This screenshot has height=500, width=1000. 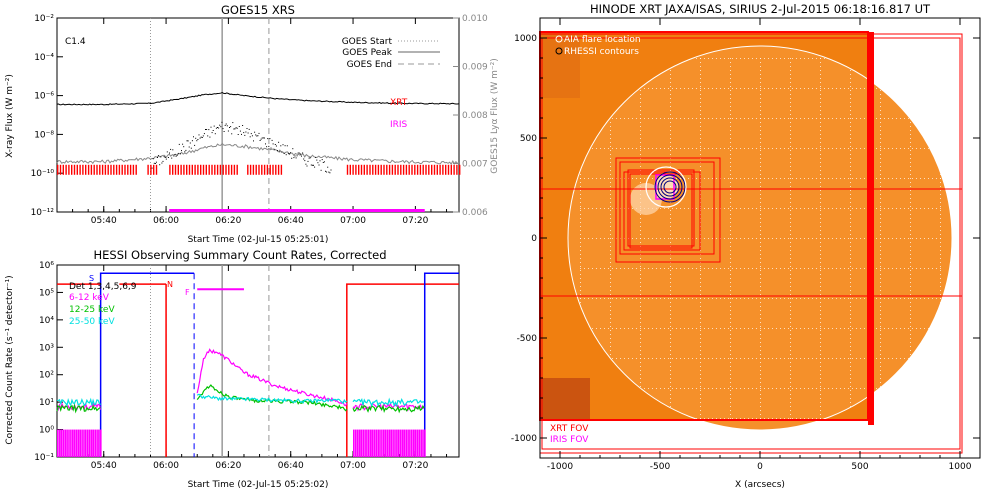 I want to click on dark-corner-top, so click(x=560, y=65).